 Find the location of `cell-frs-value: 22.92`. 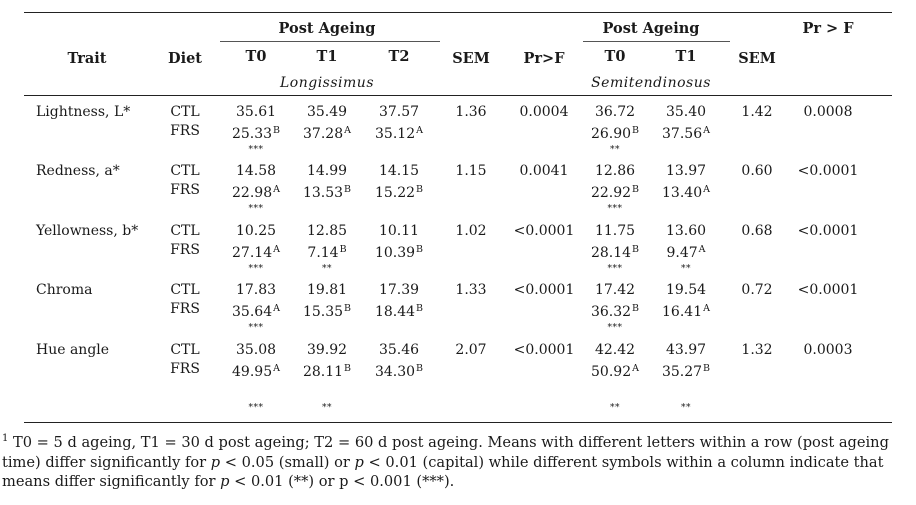

cell-frs-value: 22.92 is located at coordinates (611, 193).